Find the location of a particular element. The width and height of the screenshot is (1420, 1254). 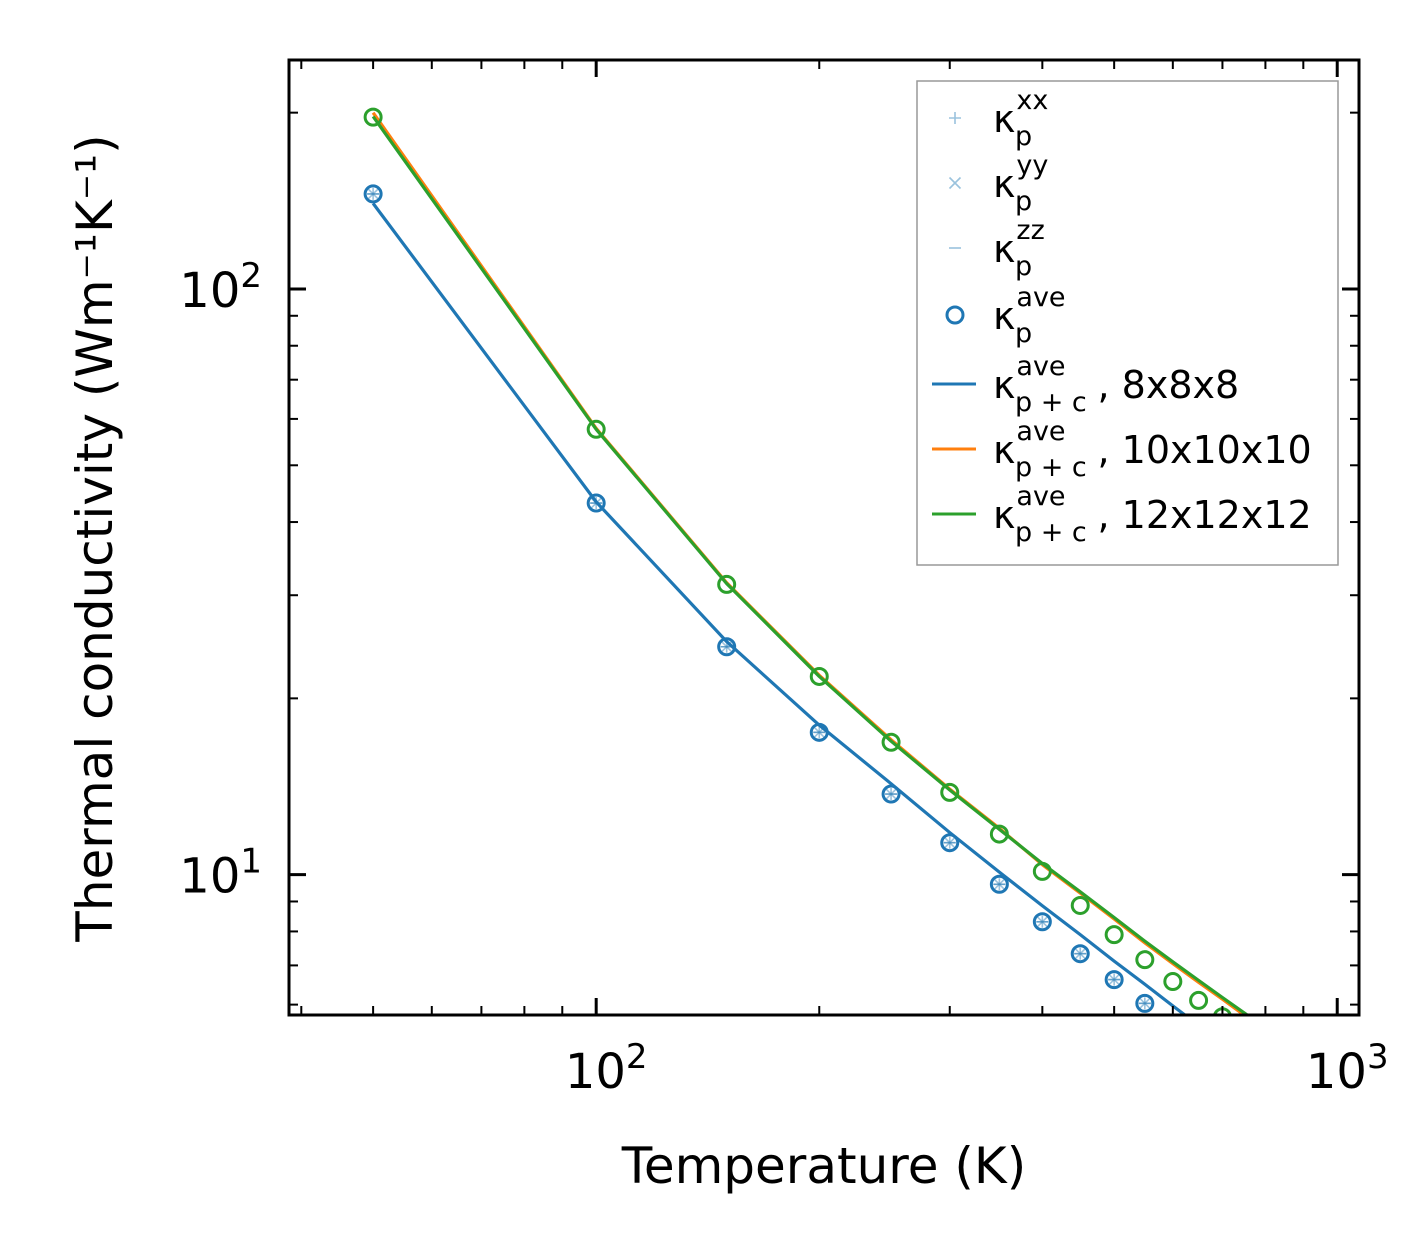

legend-label-suffix-4: , 8x8x8 is located at coordinates (1169, 385).